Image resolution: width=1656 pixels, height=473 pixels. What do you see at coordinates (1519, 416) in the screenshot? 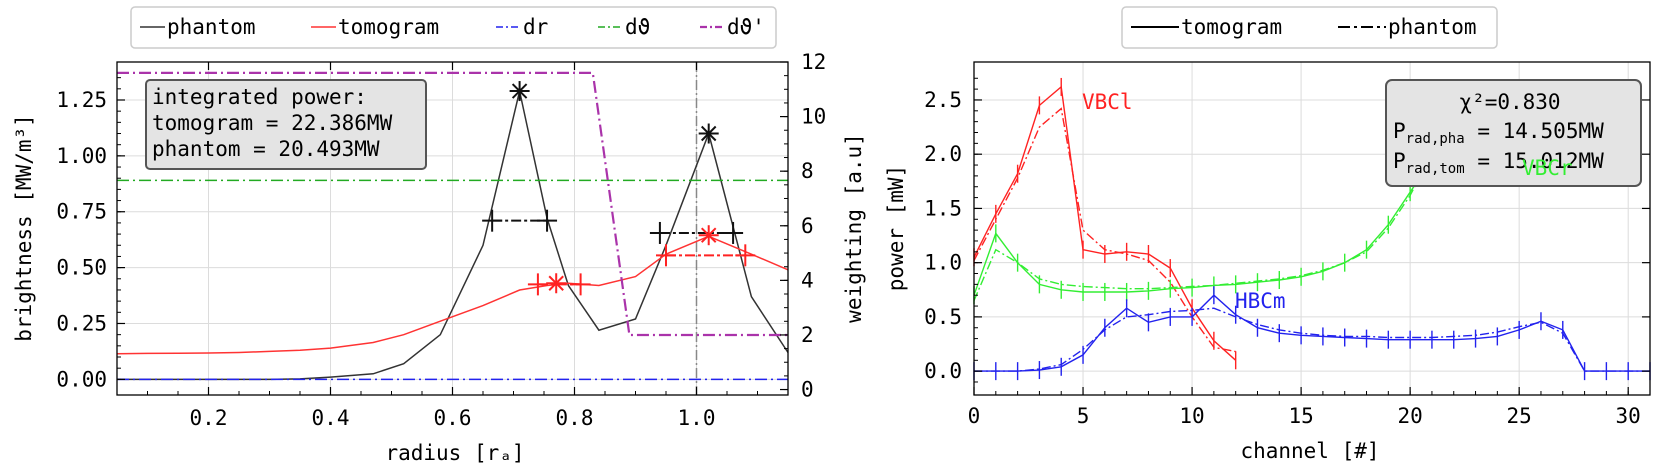
I see `right-x-tick-label: 25` at bounding box center [1519, 416].